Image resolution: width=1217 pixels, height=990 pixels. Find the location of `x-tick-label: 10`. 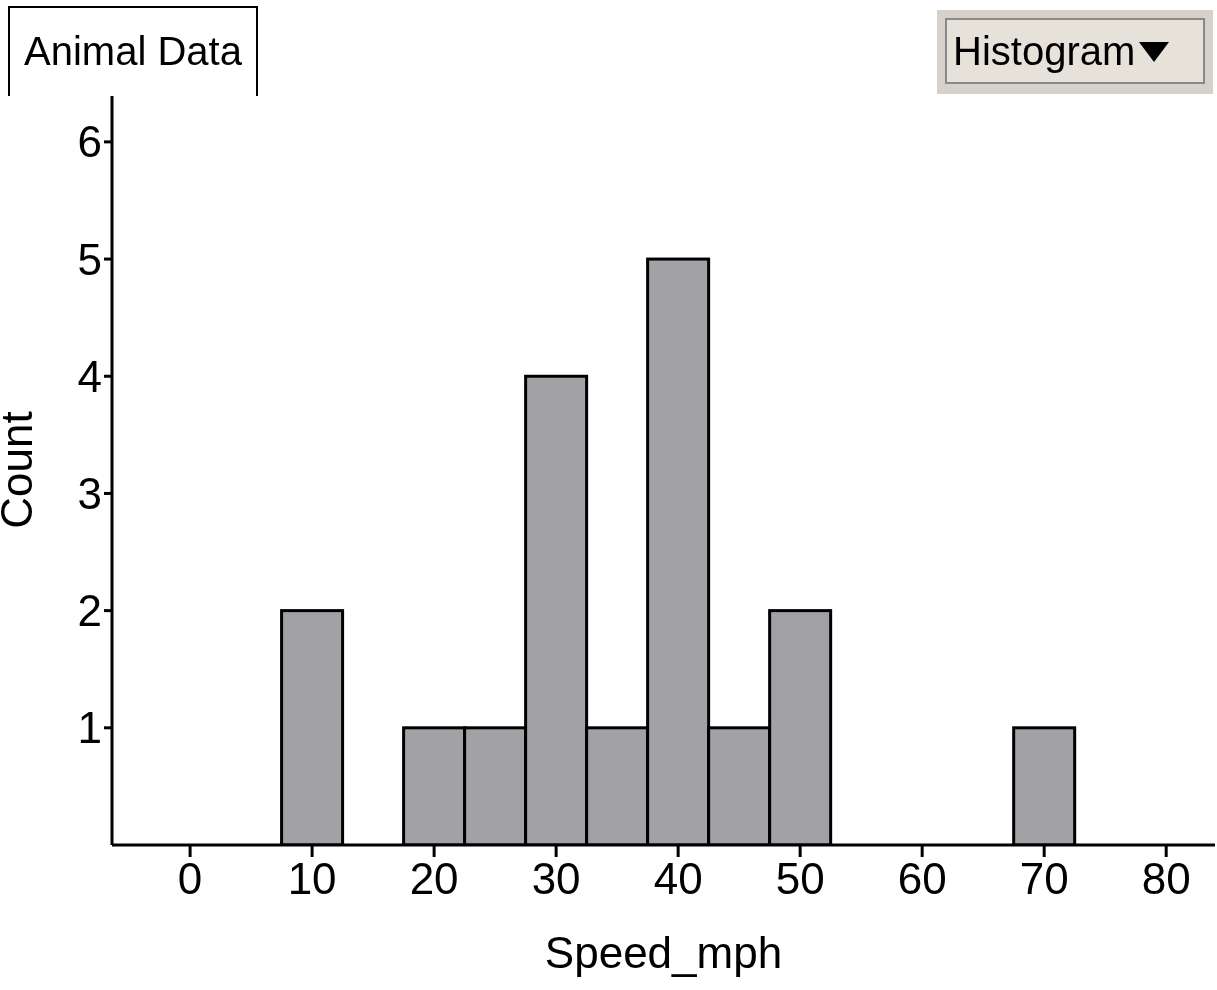

x-tick-label: 10 is located at coordinates (312, 879).